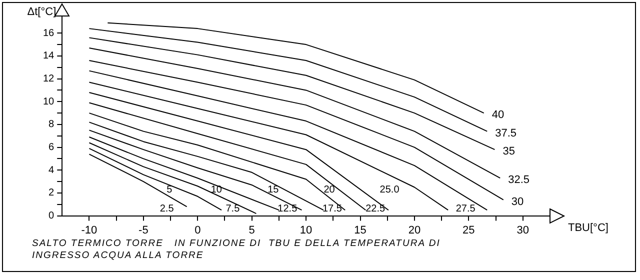  What do you see at coordinates (288, 209) in the screenshot?
I see `series-label: 12.5` at bounding box center [288, 209].